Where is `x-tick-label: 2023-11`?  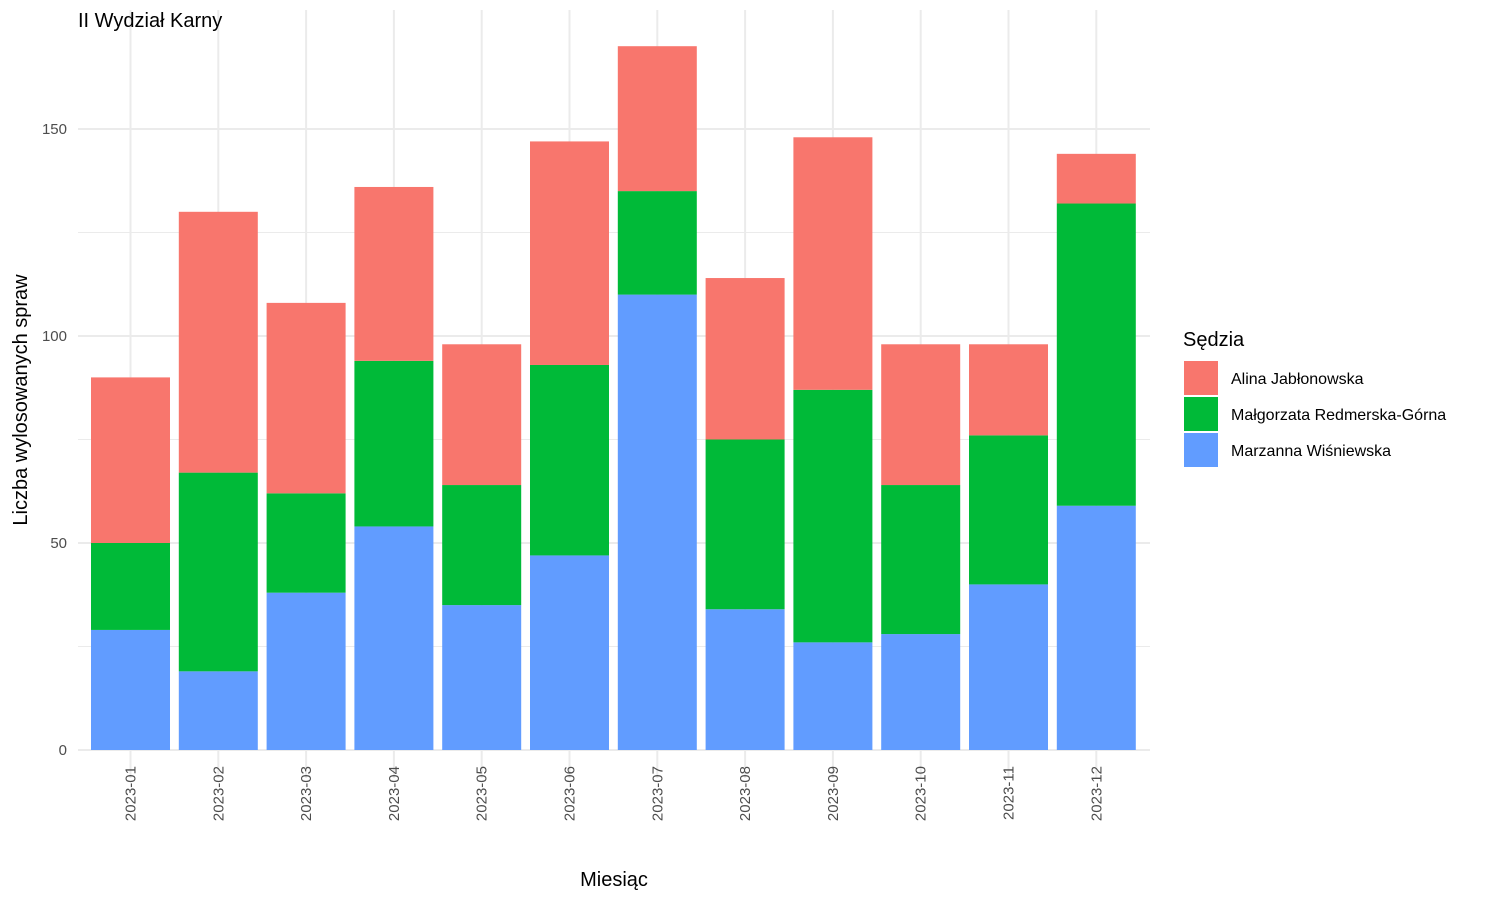
x-tick-label: 2023-11 is located at coordinates (1009, 793).